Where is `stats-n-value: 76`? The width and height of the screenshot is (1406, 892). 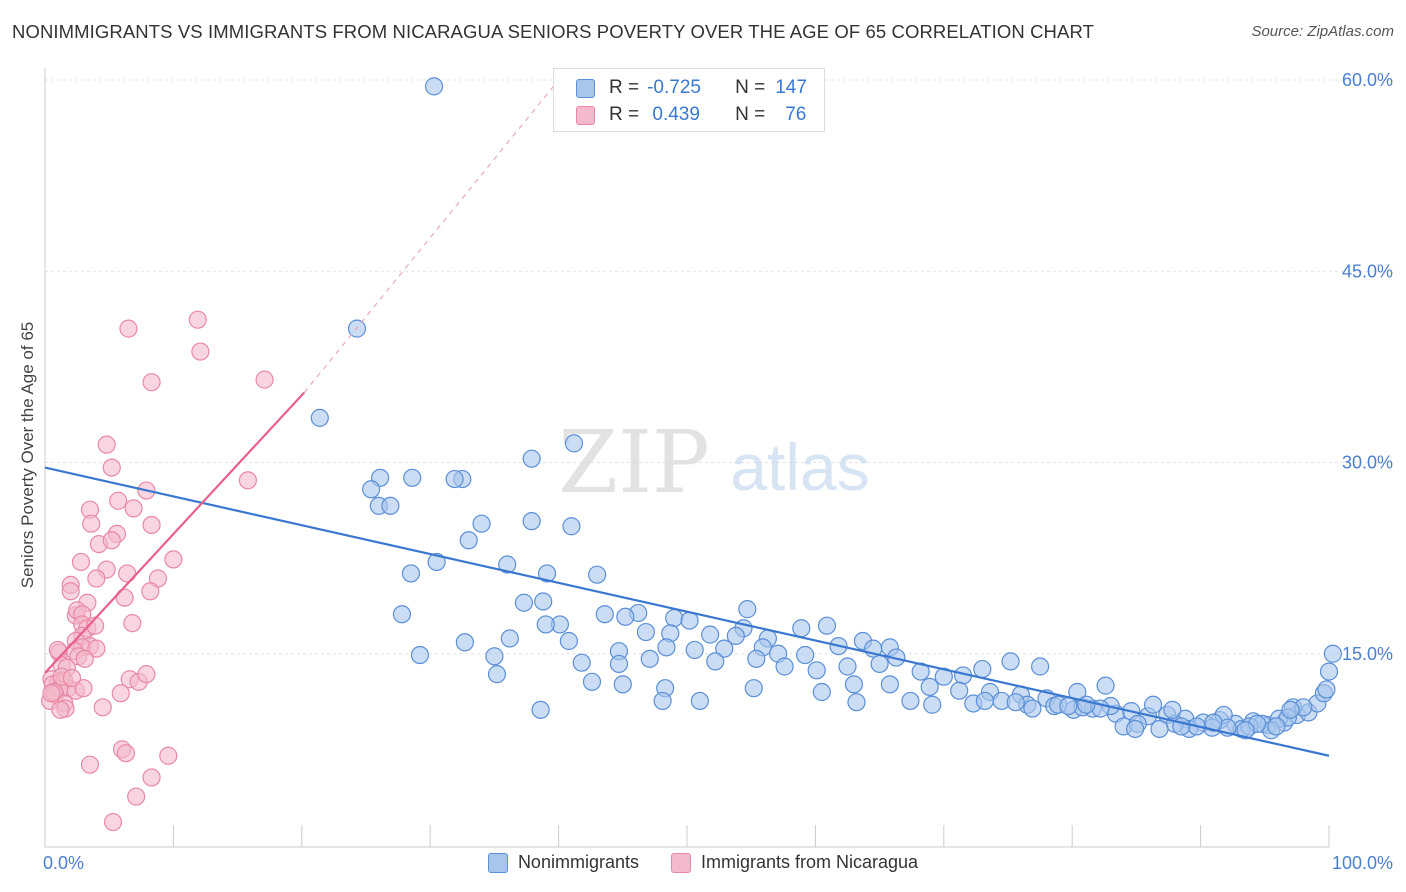
stats-n-value: 76 is located at coordinates (796, 114).